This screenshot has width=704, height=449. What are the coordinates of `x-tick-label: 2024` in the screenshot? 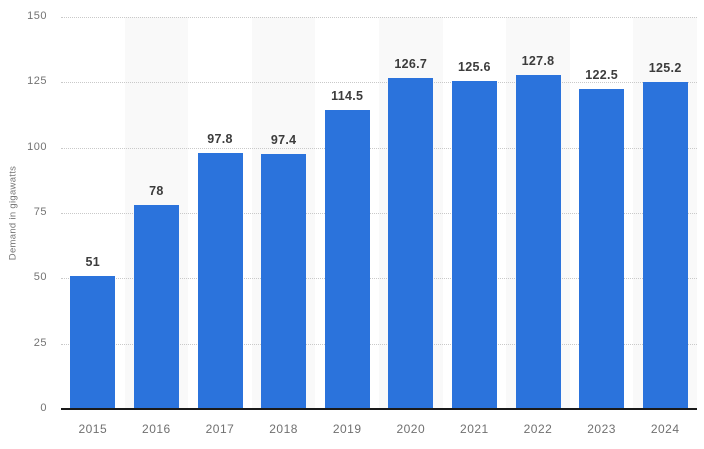 It's located at (665, 429).